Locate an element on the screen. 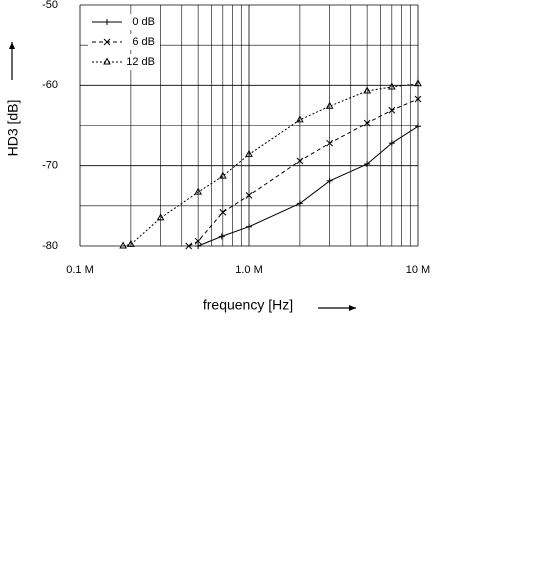 Image resolution: width=547 pixels, height=562 pixels. legend-label: 6 dB is located at coordinates (143, 42).